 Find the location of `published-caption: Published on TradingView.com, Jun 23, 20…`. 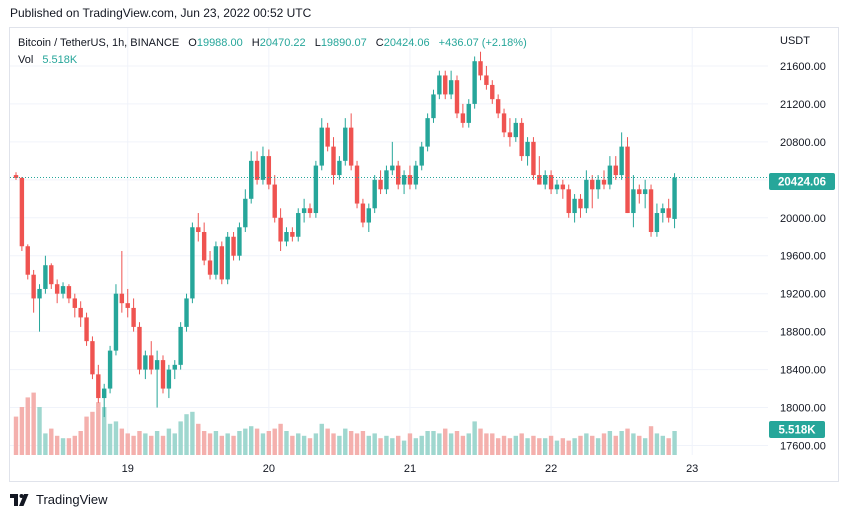

published-caption: Published on TradingView.com, Jun 23, 20… is located at coordinates (161, 13).